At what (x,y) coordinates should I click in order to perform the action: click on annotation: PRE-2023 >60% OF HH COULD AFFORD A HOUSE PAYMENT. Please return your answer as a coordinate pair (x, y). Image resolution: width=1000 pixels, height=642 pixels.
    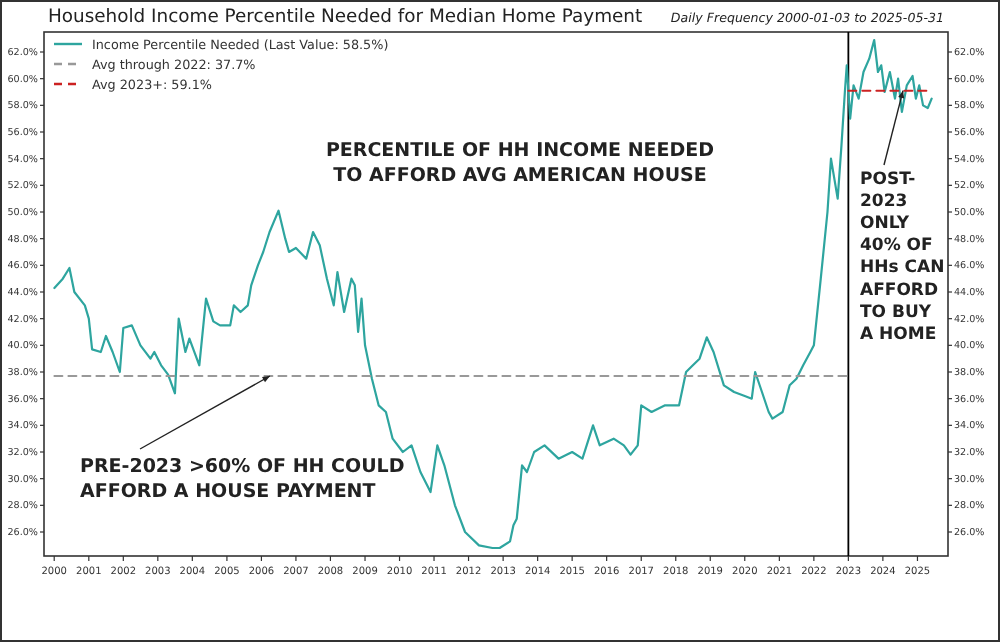
    Looking at the image, I should click on (242, 479).